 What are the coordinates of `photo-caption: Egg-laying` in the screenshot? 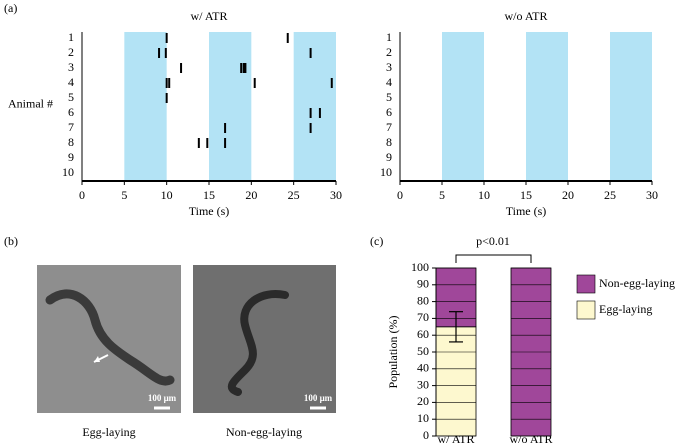 It's located at (108, 432).